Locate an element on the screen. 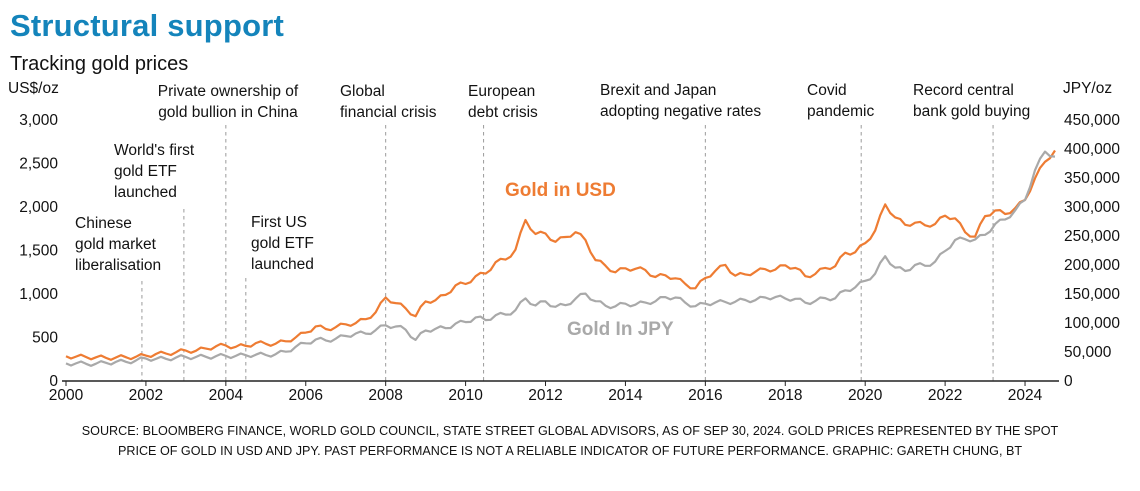  svg-text: 250,000 is located at coordinates (1092, 236).